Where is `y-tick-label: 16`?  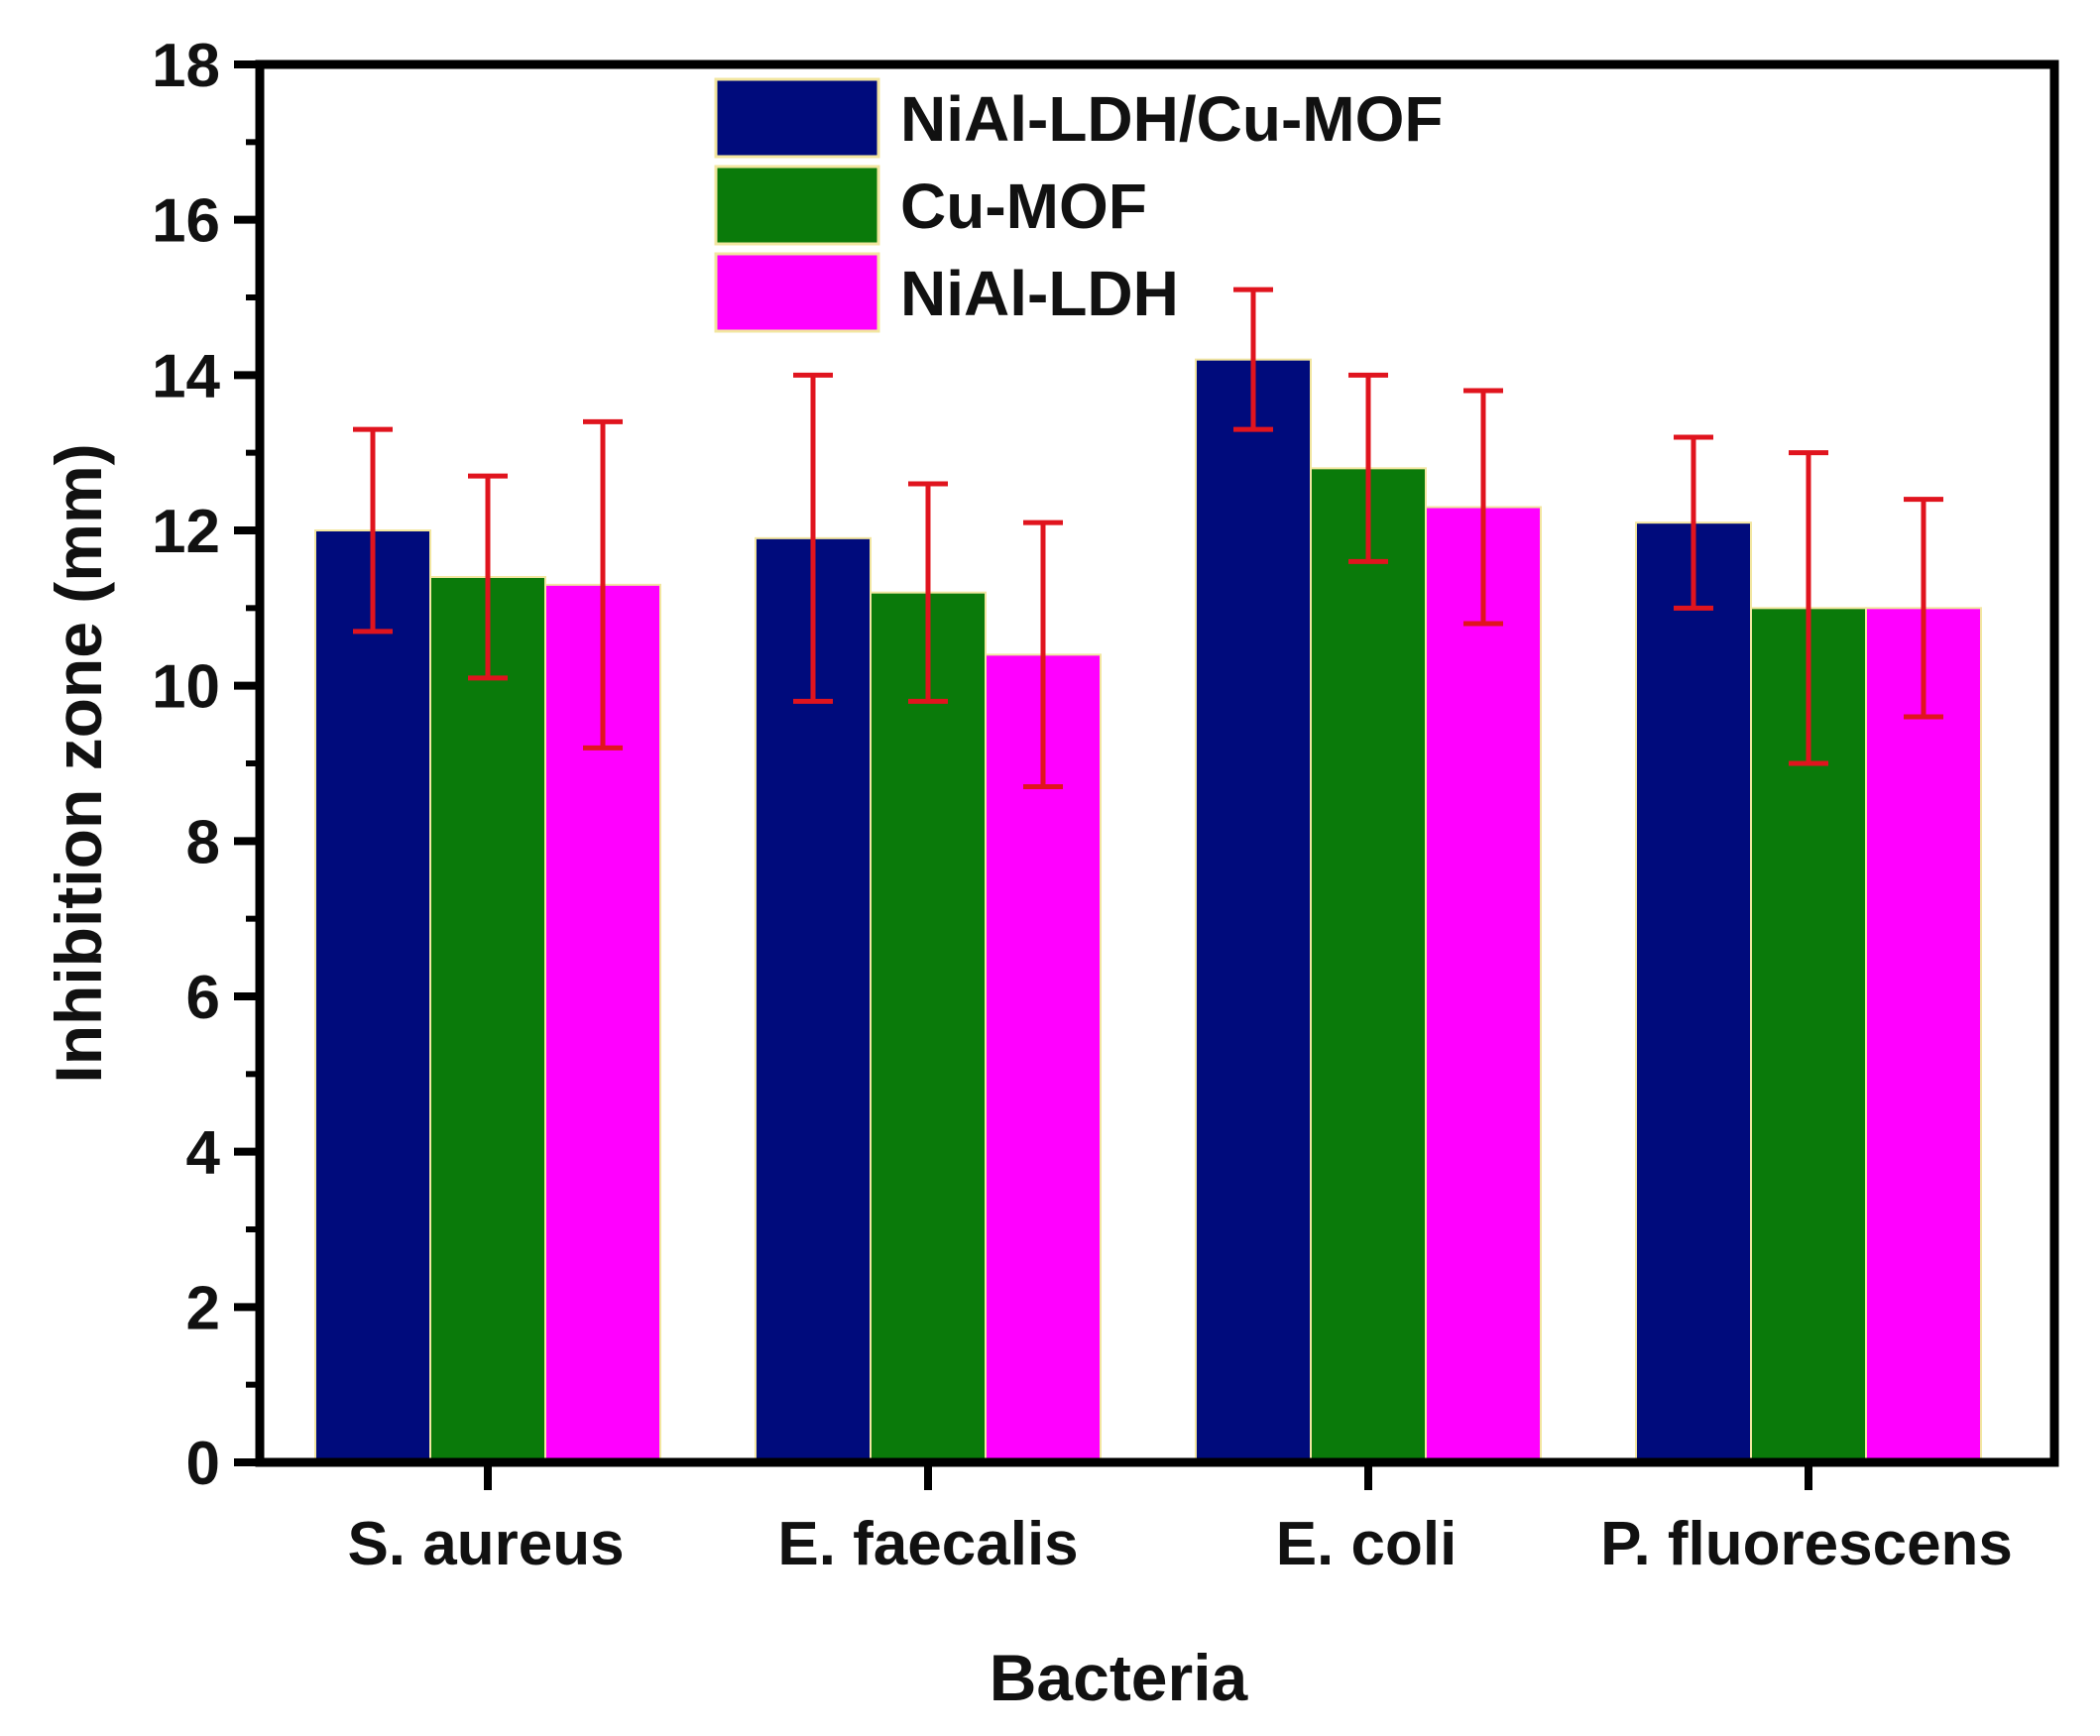 y-tick-label: 16 is located at coordinates (186, 221).